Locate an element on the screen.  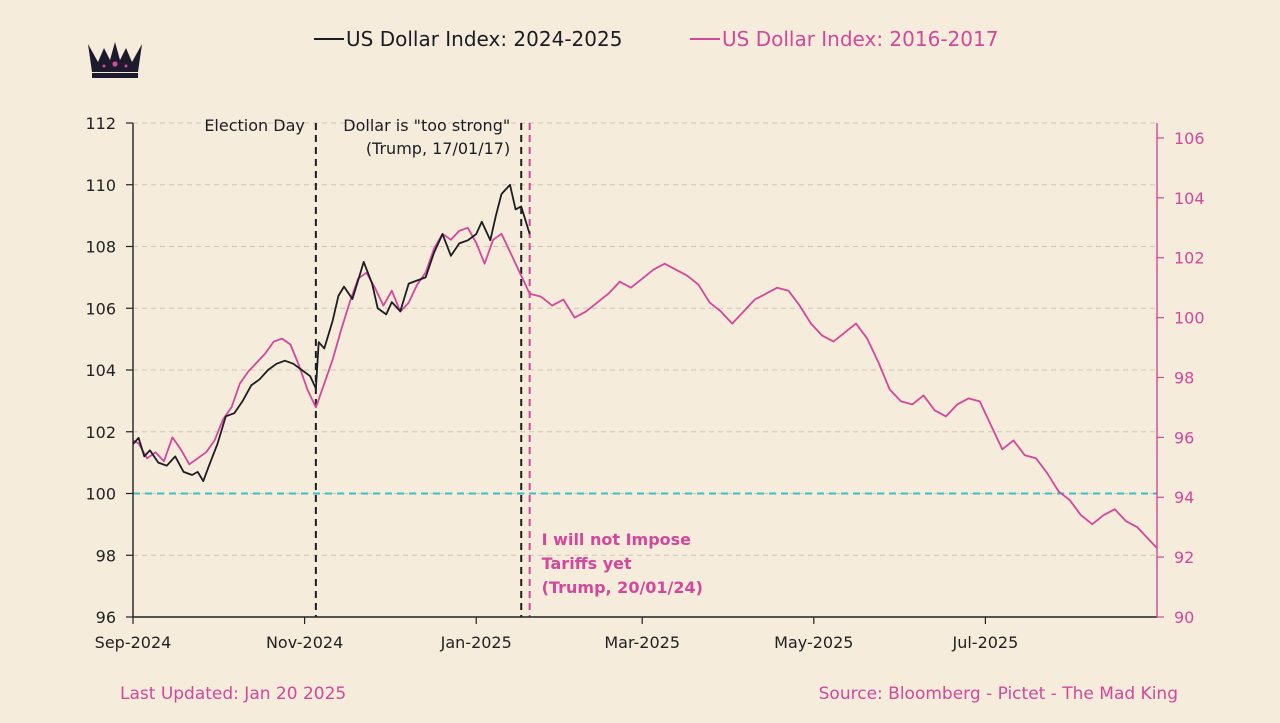
right-tick-label: 94 is located at coordinates (1184, 497).